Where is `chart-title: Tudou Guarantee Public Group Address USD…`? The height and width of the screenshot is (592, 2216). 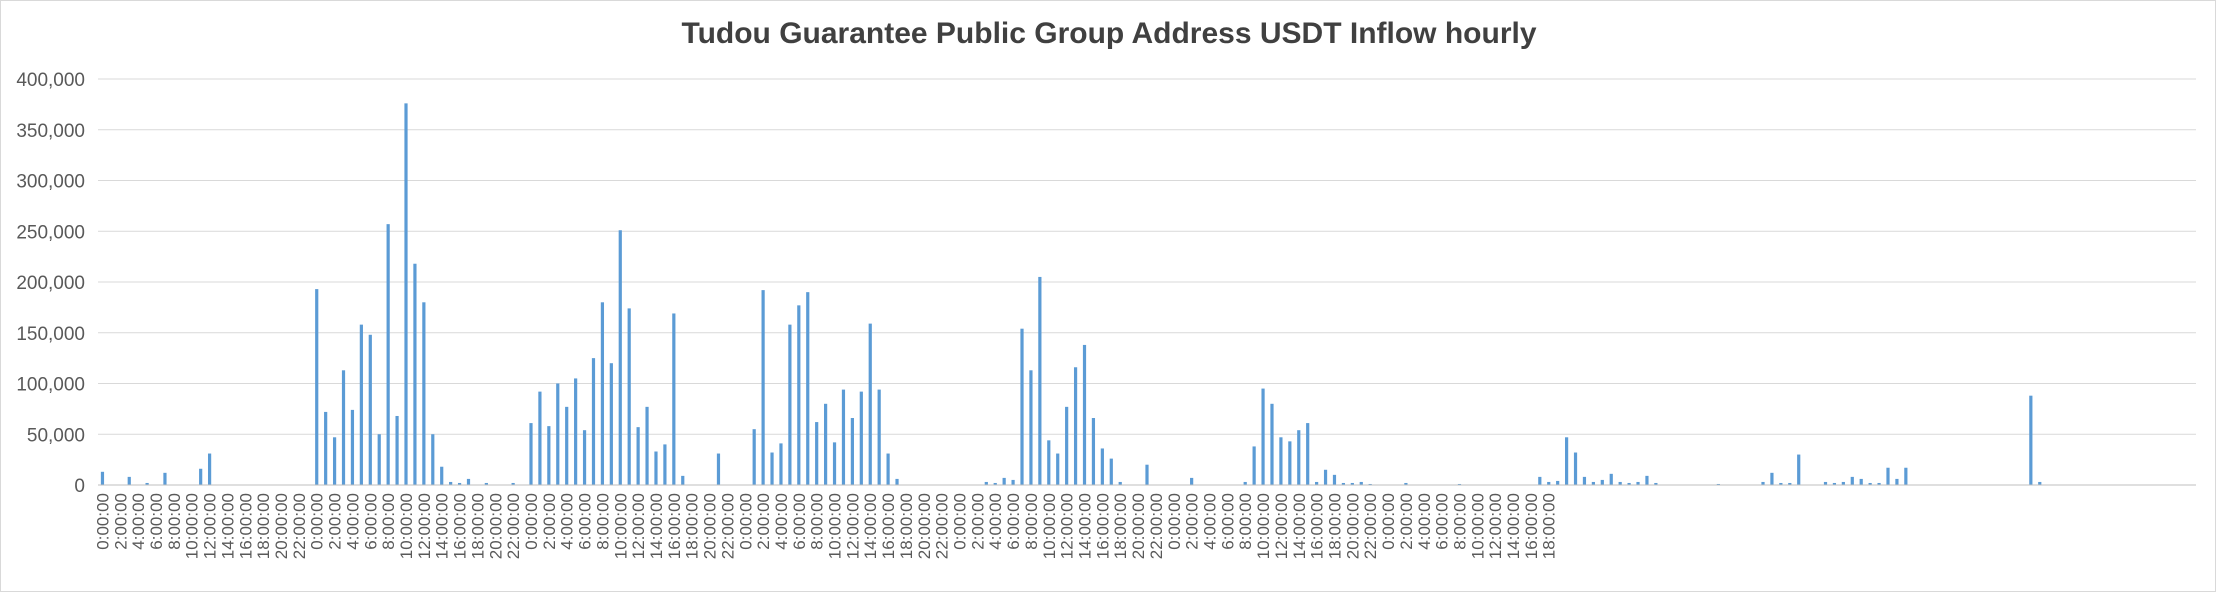 chart-title: Tudou Guarantee Public Group Address USD… is located at coordinates (1109, 33).